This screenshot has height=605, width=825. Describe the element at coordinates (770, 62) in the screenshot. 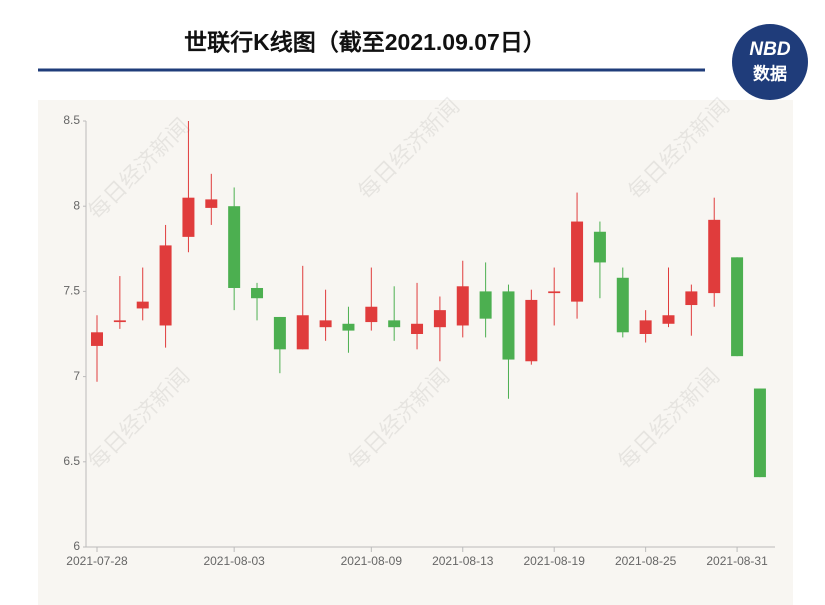

I see `logo` at that location.